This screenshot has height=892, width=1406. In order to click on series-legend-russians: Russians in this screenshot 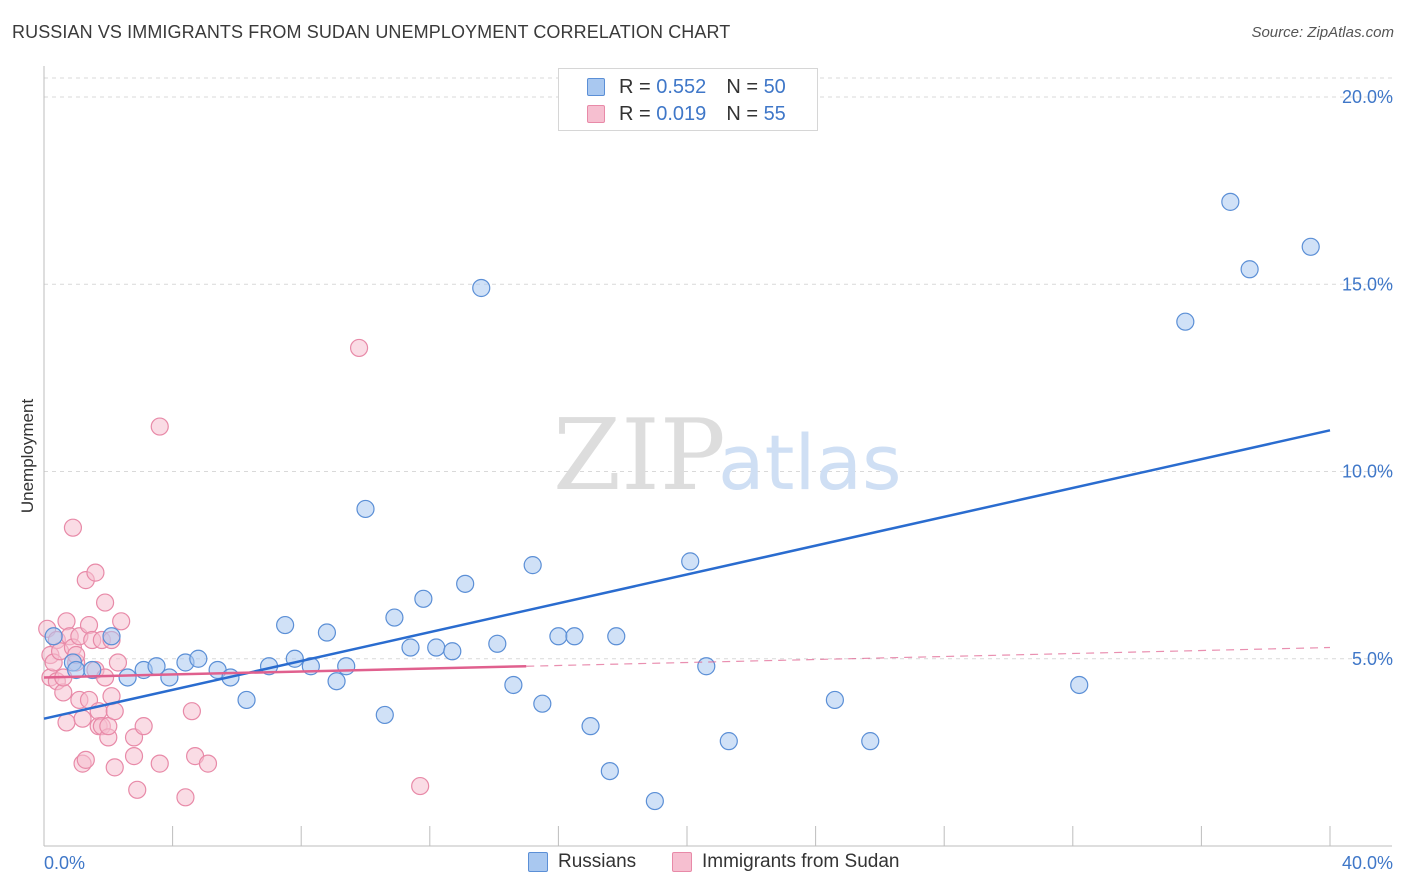, I will do `click(582, 862)`.